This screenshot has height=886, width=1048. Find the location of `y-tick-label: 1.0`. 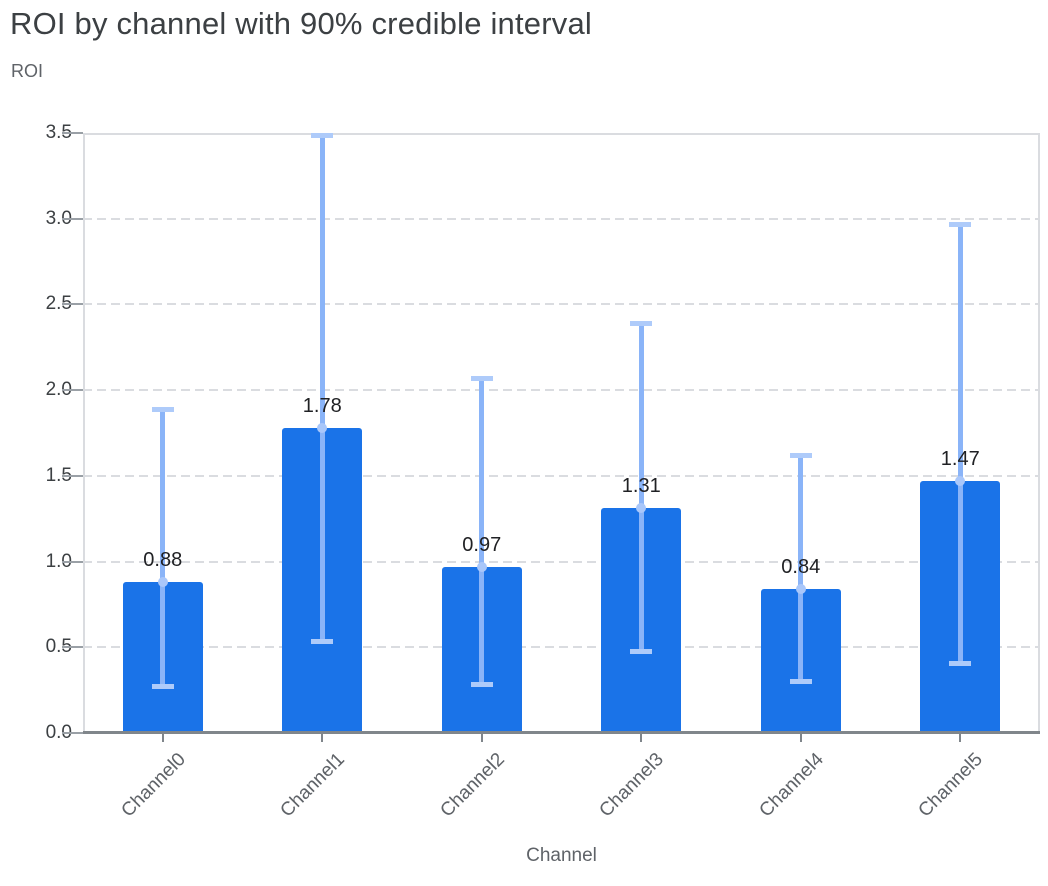

y-tick-label: 1.0 is located at coordinates (58, 561).